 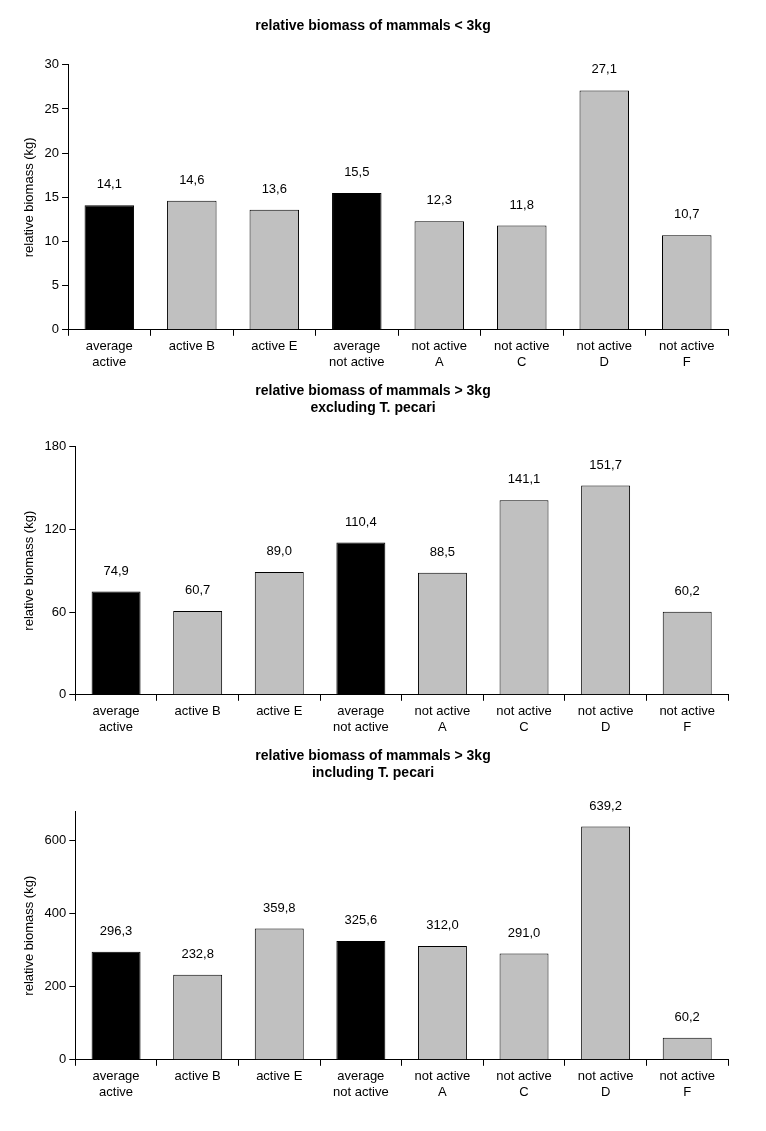 What do you see at coordinates (52, 64) in the screenshot?
I see `y-tick-label: 30` at bounding box center [52, 64].